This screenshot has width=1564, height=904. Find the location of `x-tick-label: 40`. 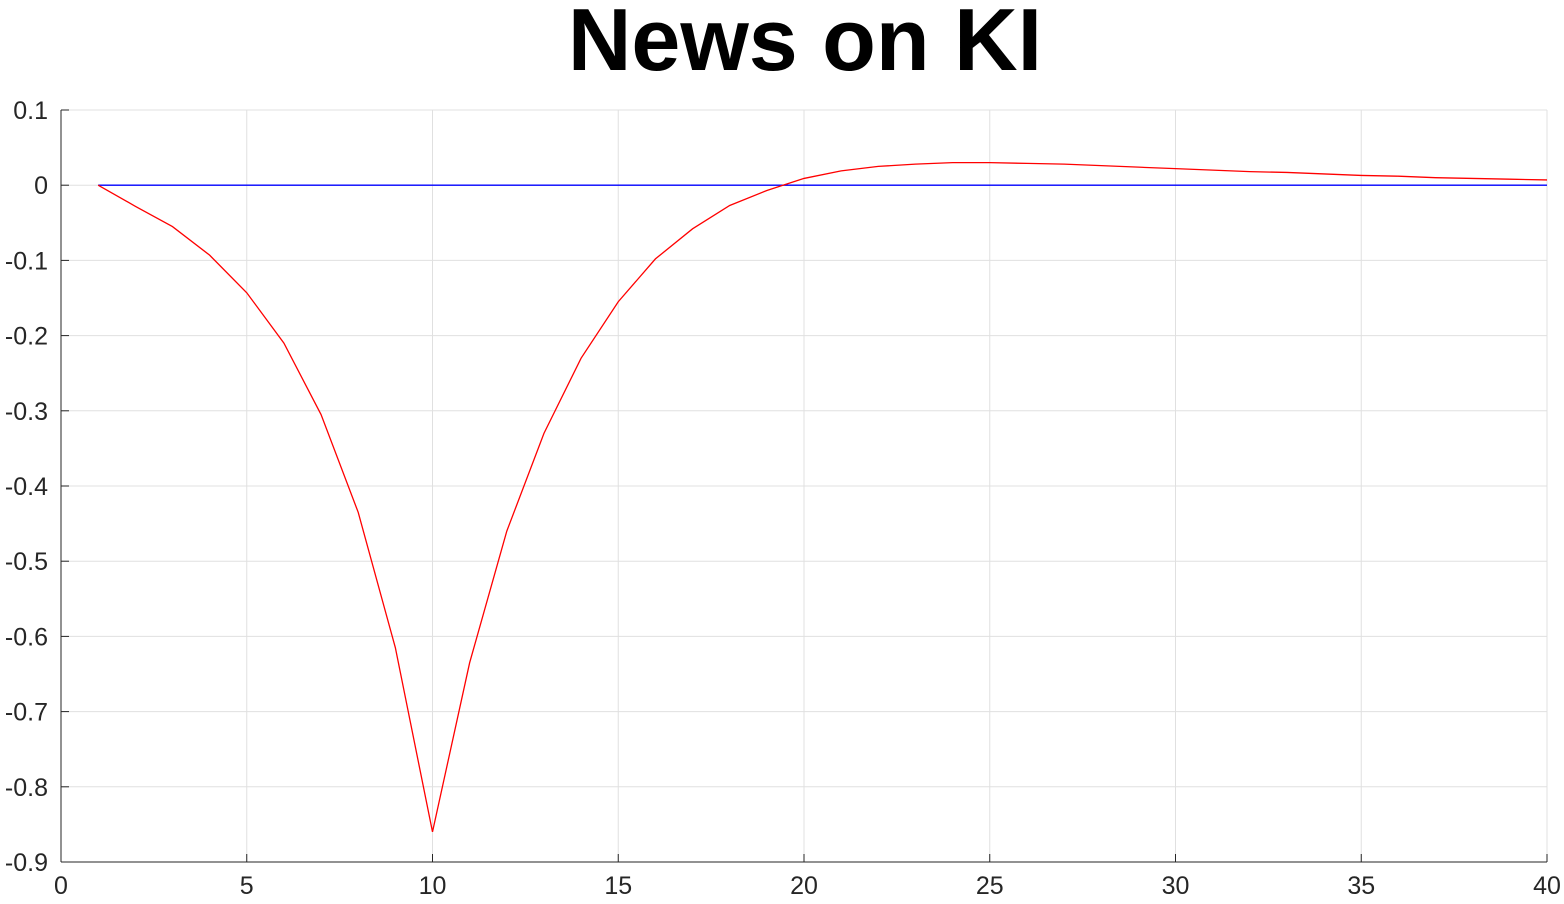

x-tick-label: 40 is located at coordinates (1547, 886).